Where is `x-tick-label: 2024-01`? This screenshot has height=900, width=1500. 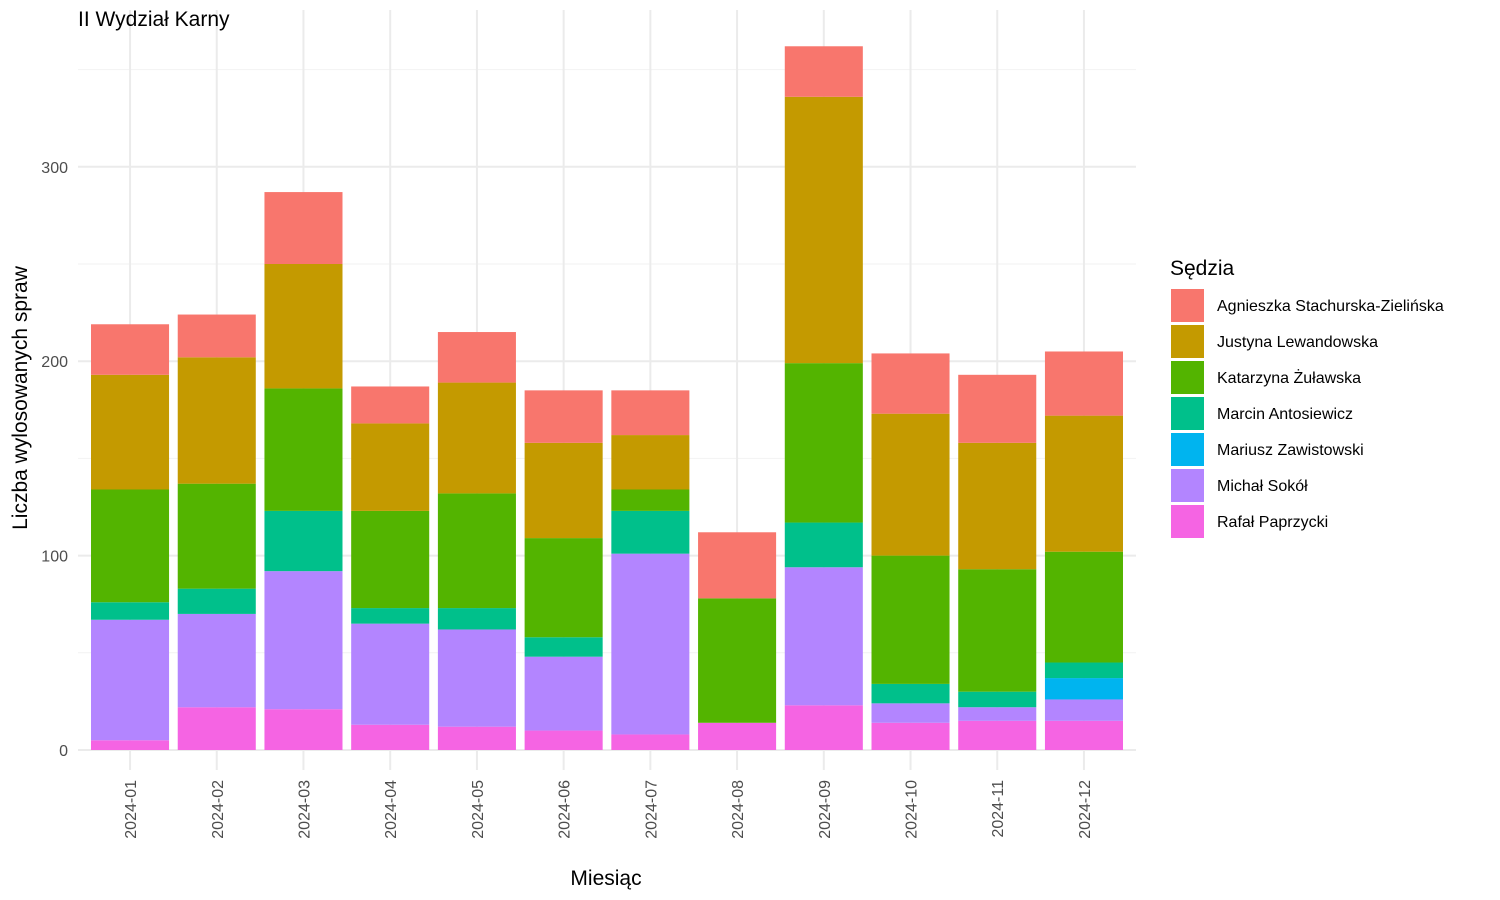 x-tick-label: 2024-01 is located at coordinates (131, 809).